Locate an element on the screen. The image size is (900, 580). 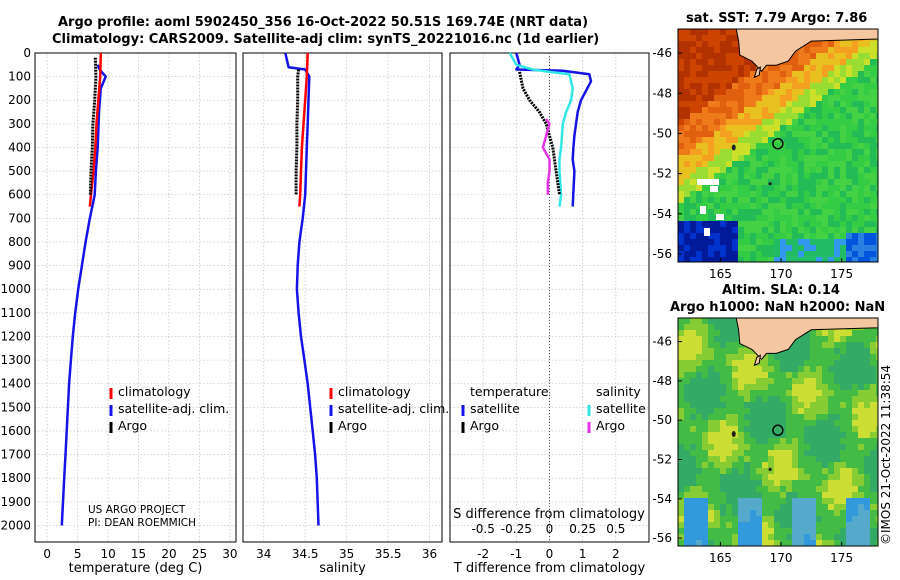
y-tick-label: 700 is located at coordinates (19, 218).